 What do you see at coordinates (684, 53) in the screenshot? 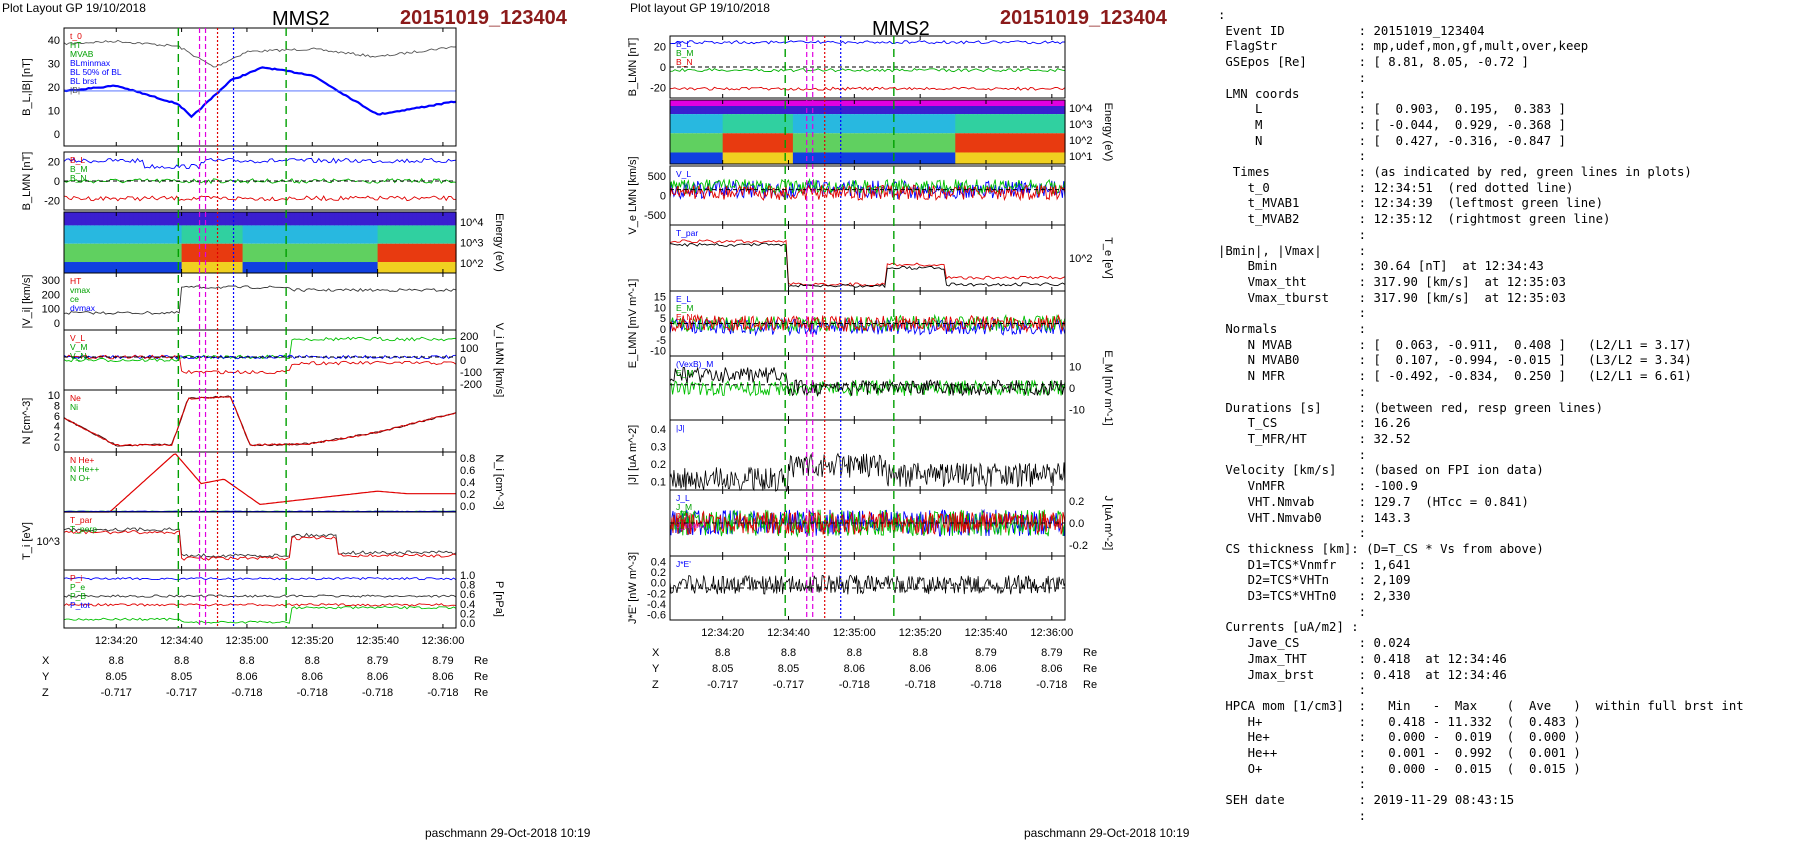
I see `legend-entry: B_M` at bounding box center [684, 53].